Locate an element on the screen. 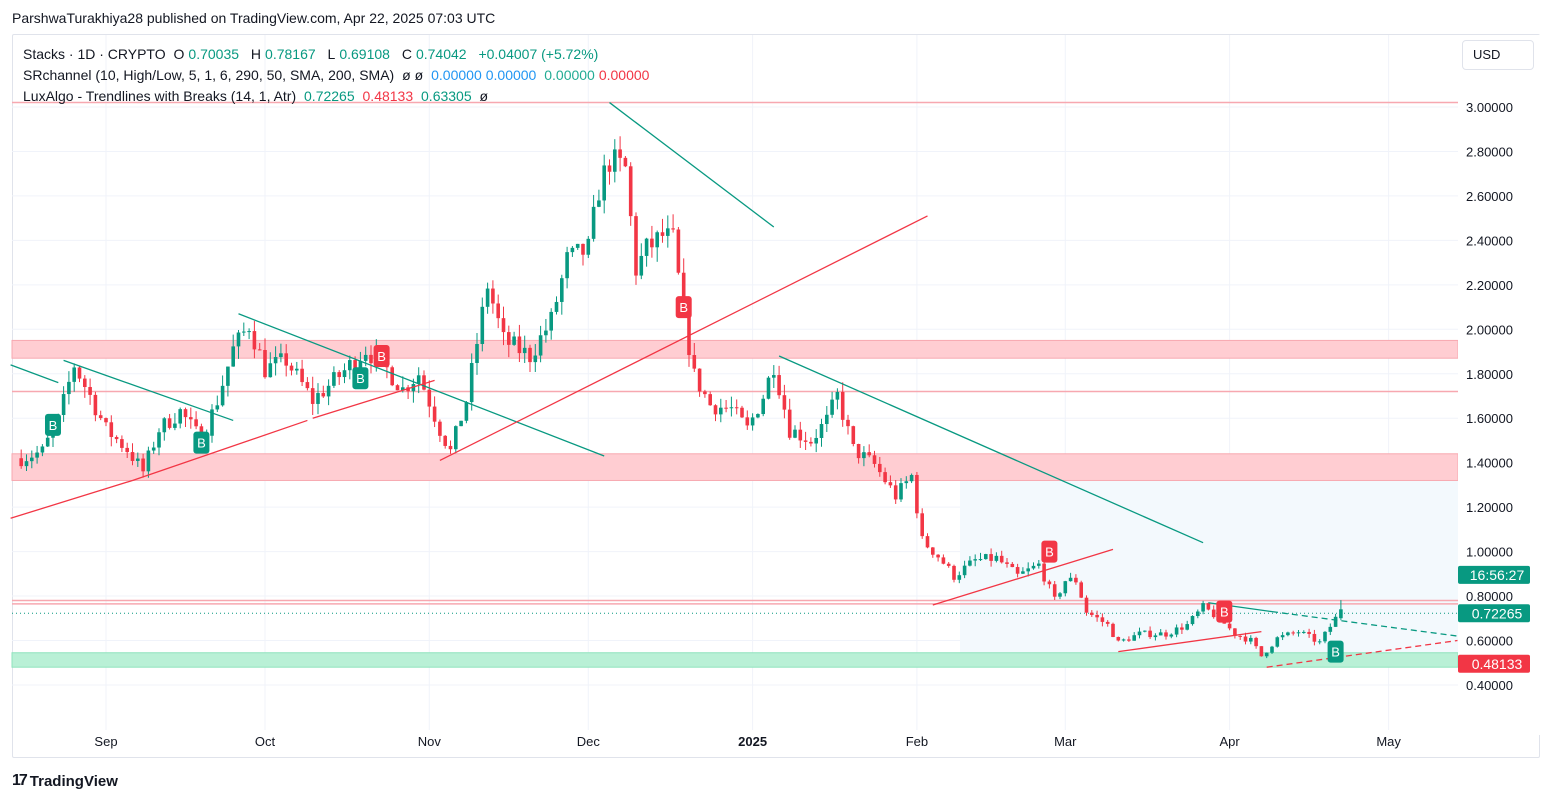  indicator-value: 0.00000 is located at coordinates (569, 75).